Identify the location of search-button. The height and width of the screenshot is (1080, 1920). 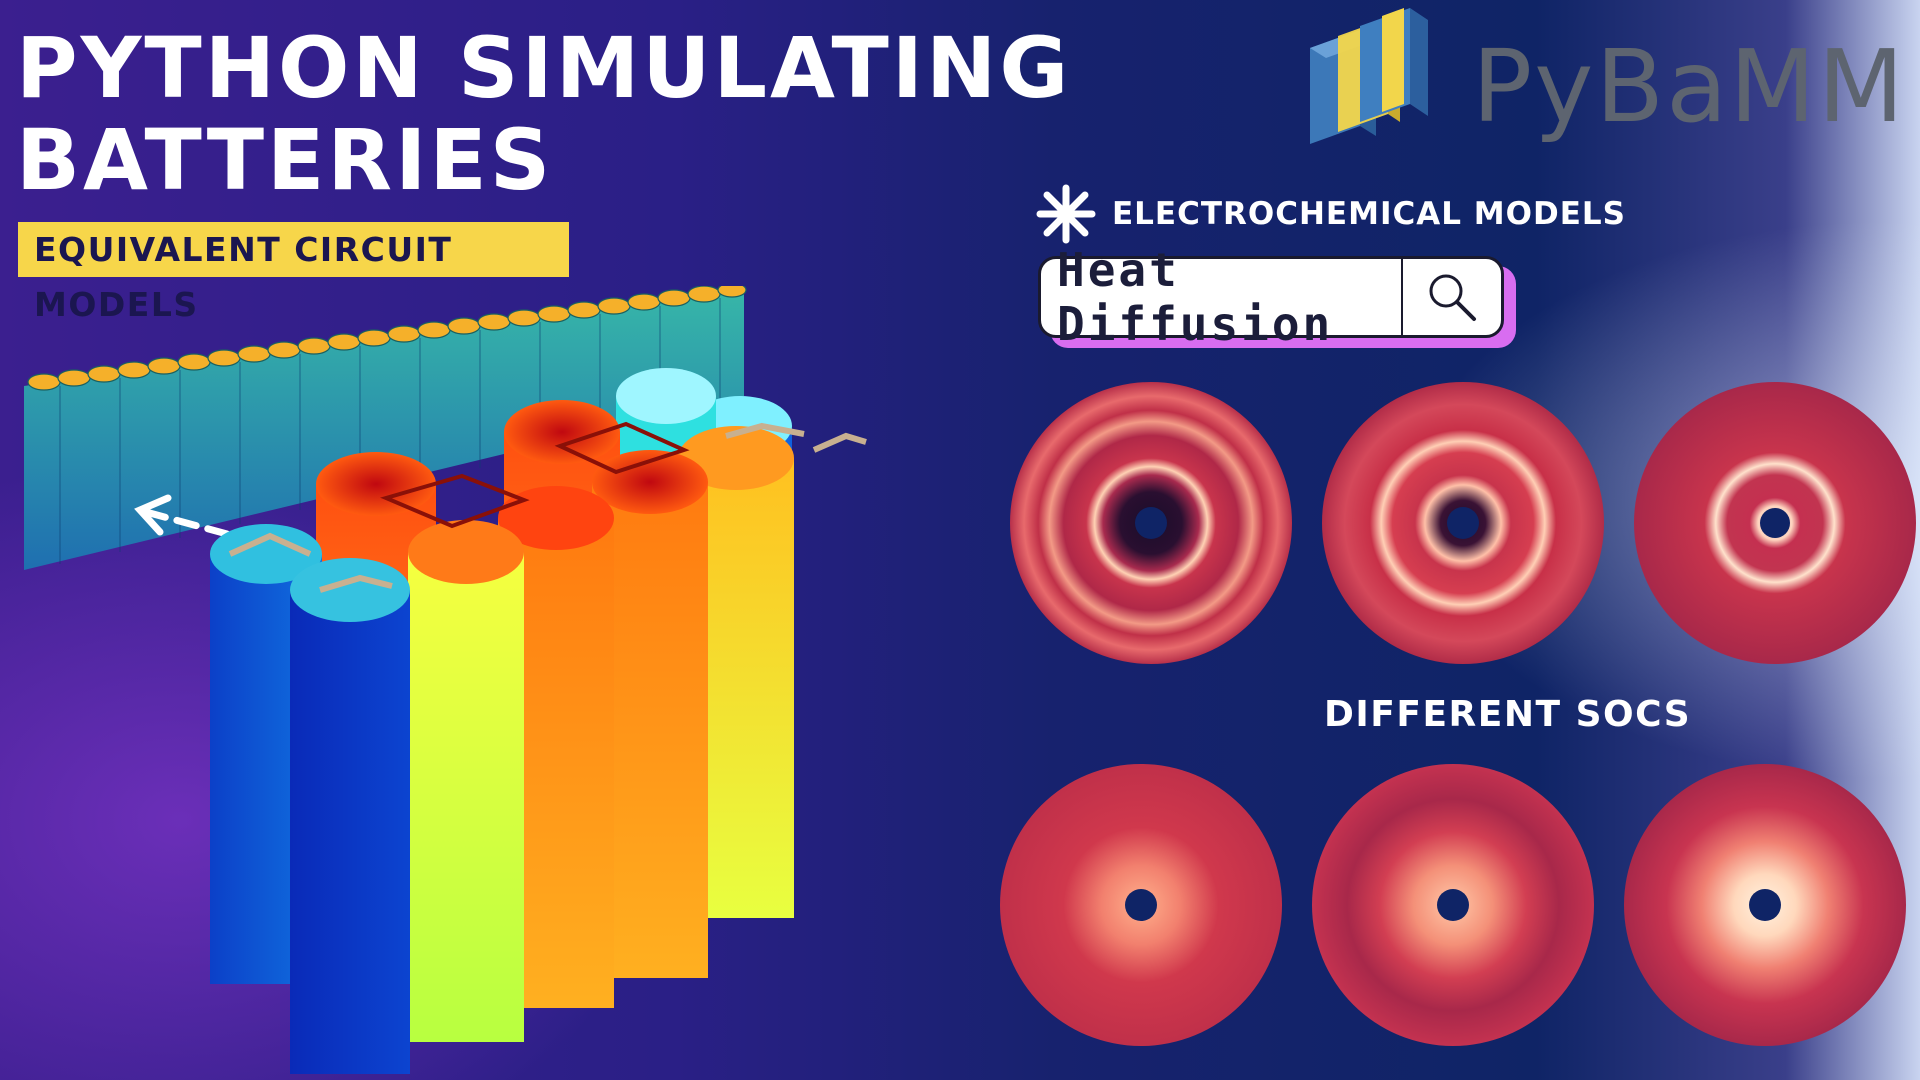
(1452, 297).